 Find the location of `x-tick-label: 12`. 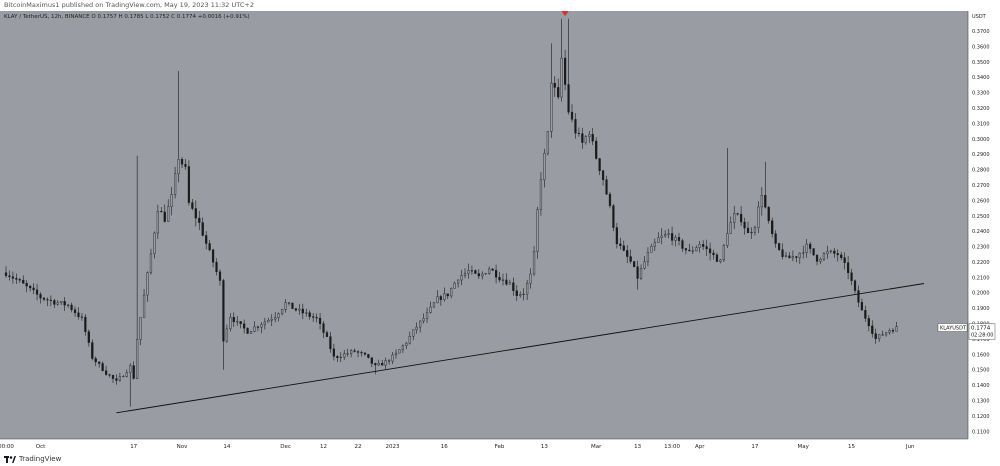

x-tick-label: 12 is located at coordinates (323, 447).